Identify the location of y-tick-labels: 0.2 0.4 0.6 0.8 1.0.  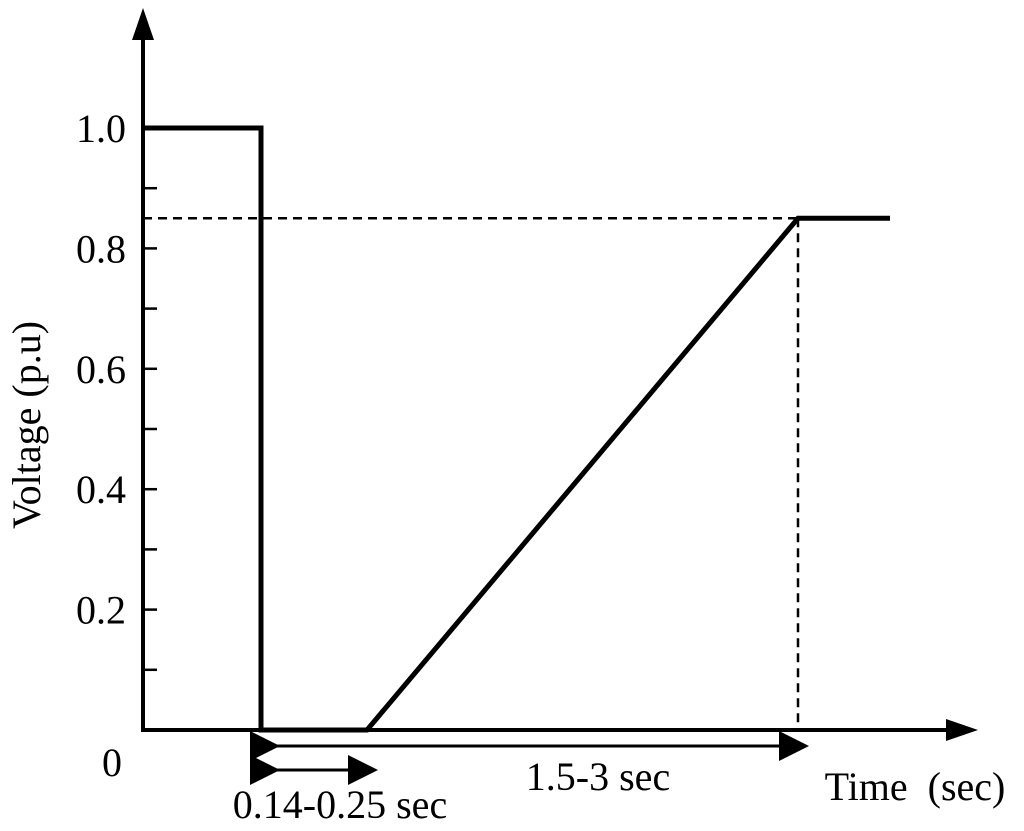
(101, 369).